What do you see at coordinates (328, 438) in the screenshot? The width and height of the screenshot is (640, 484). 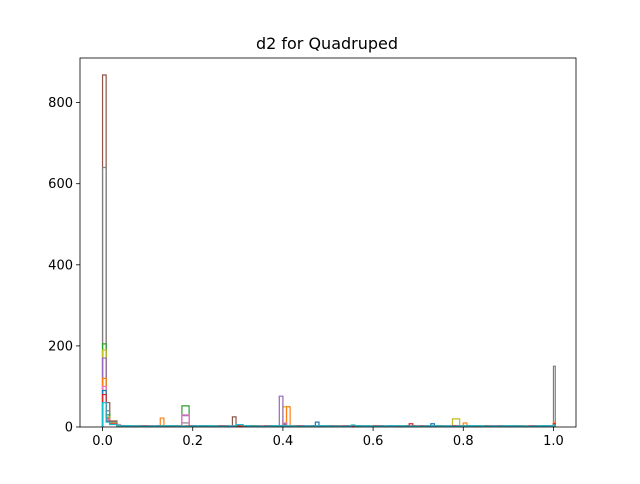 I see `x-axis-ticks: 0.0 0.2 0.4 0.6 0.8 1.0` at bounding box center [328, 438].